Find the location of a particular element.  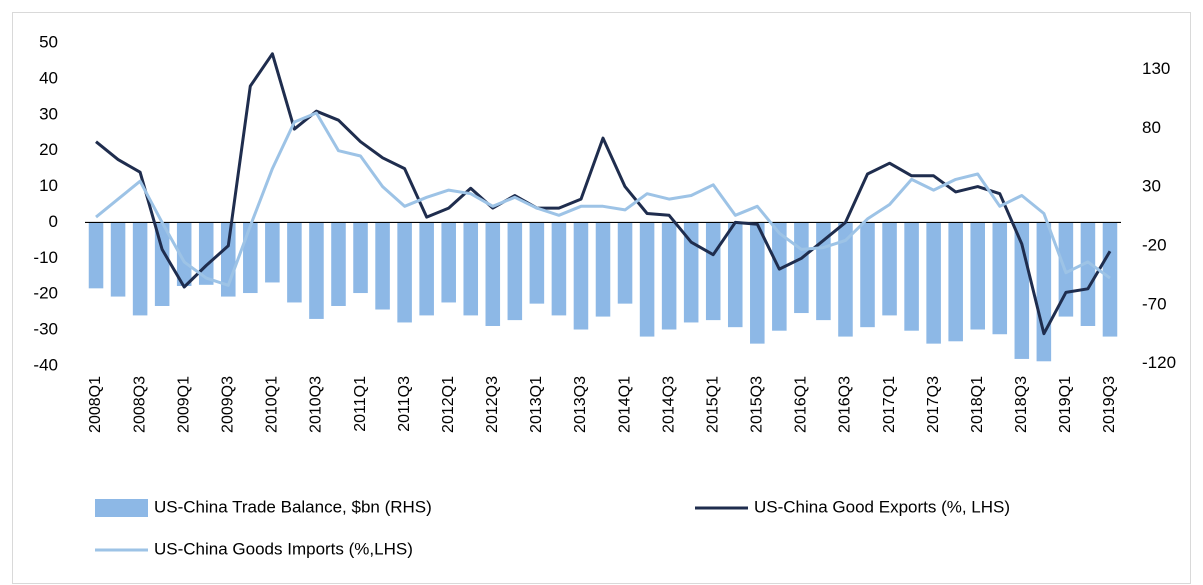

x-tick-label: 2010Q1 is located at coordinates (272, 404).